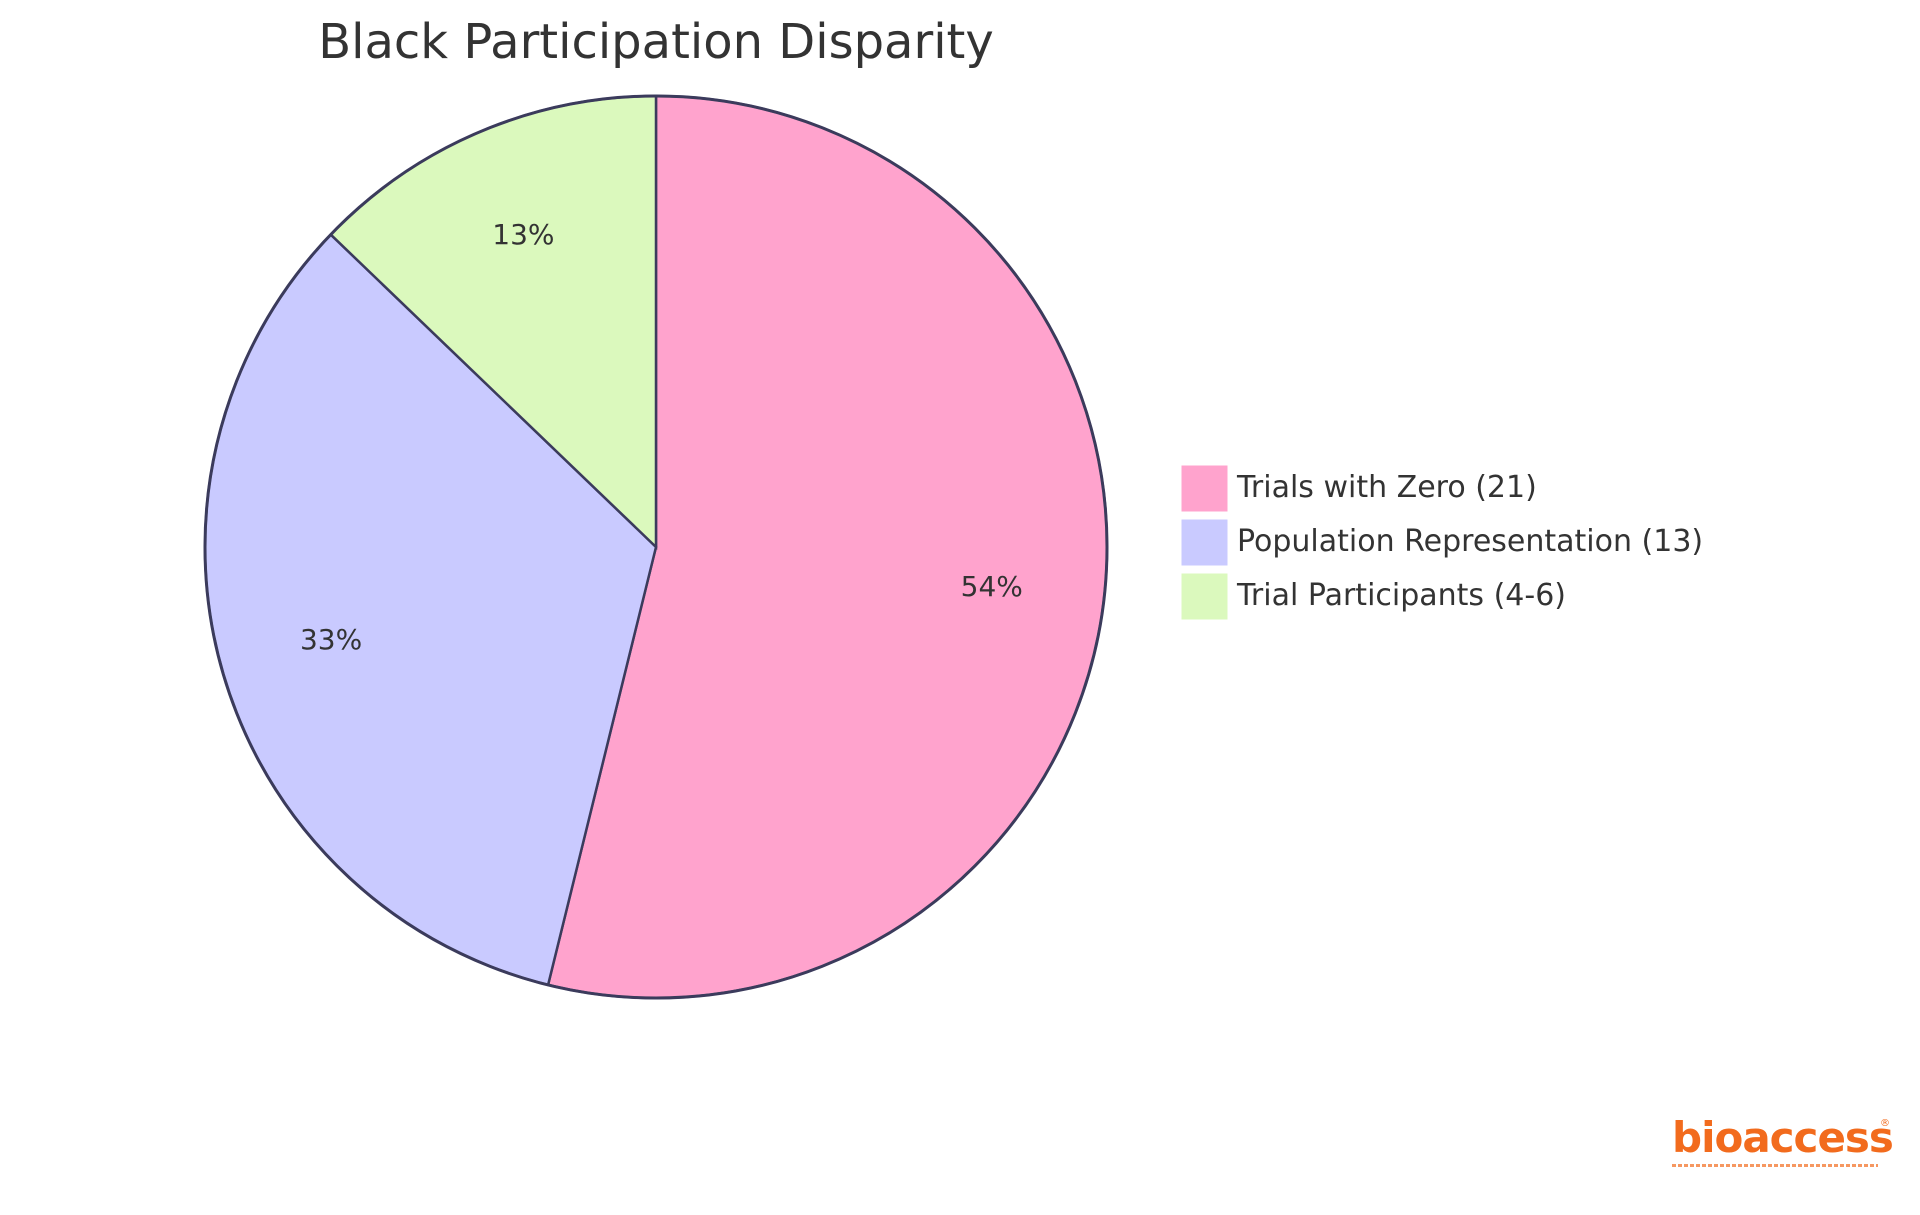 The width and height of the screenshot is (1920, 1215). I want to click on logo-tagline, so click(1775, 1165).